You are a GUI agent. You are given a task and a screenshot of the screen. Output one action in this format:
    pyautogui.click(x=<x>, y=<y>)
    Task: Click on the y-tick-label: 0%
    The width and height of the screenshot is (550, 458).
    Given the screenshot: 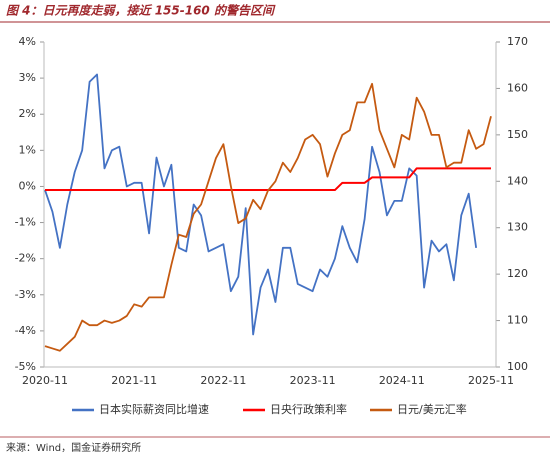 What is the action you would take?
    pyautogui.click(x=27, y=185)
    